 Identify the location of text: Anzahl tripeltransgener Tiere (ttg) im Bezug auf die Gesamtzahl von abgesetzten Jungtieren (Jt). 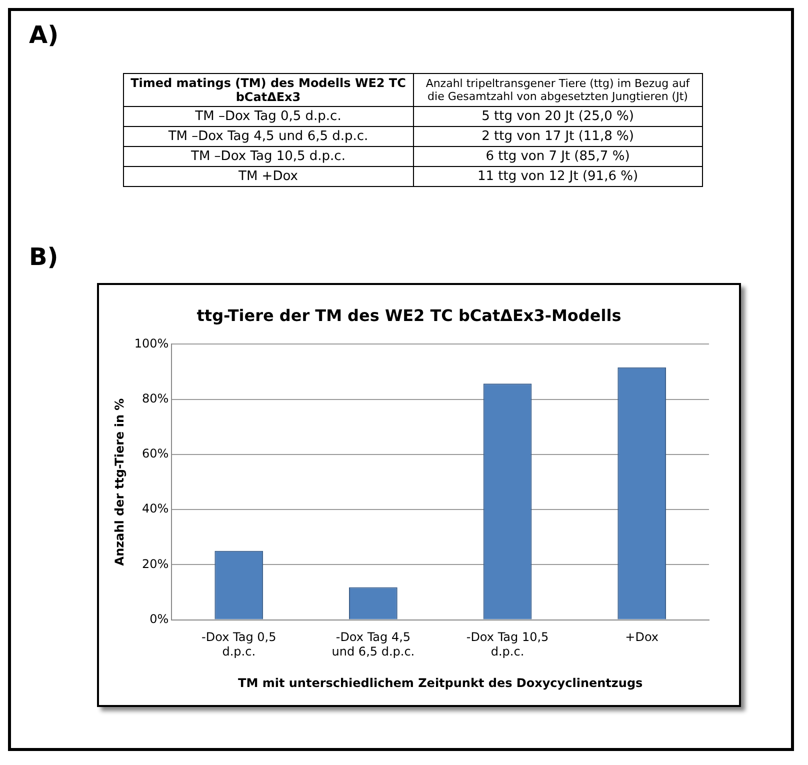
(557, 90).